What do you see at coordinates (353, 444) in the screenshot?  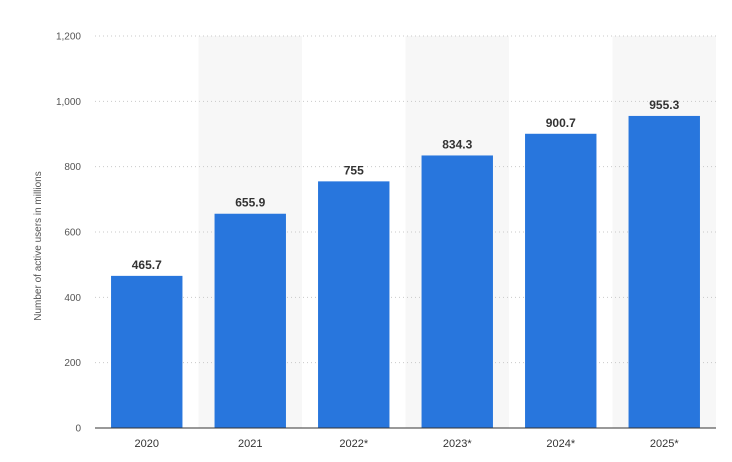 I see `x-tick-label: 2022*` at bounding box center [353, 444].